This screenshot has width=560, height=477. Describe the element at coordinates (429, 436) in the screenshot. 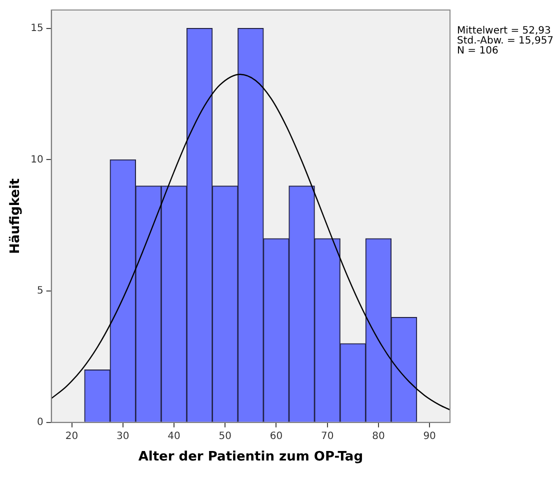

I see `x-tick-label: 90` at that location.